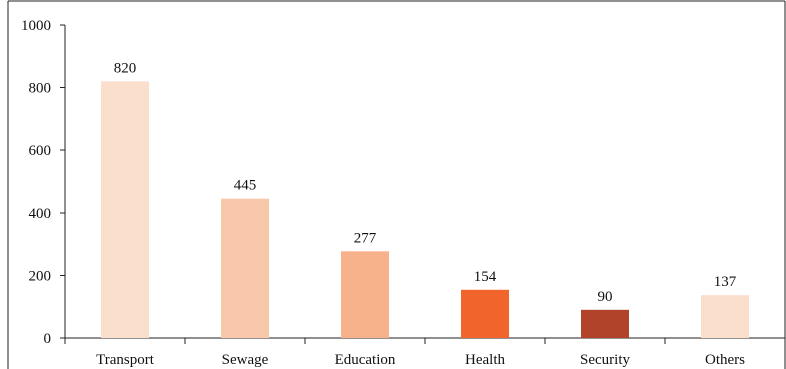 This screenshot has width=786, height=369. I want to click on y-tick-label: 400, so click(40, 214).